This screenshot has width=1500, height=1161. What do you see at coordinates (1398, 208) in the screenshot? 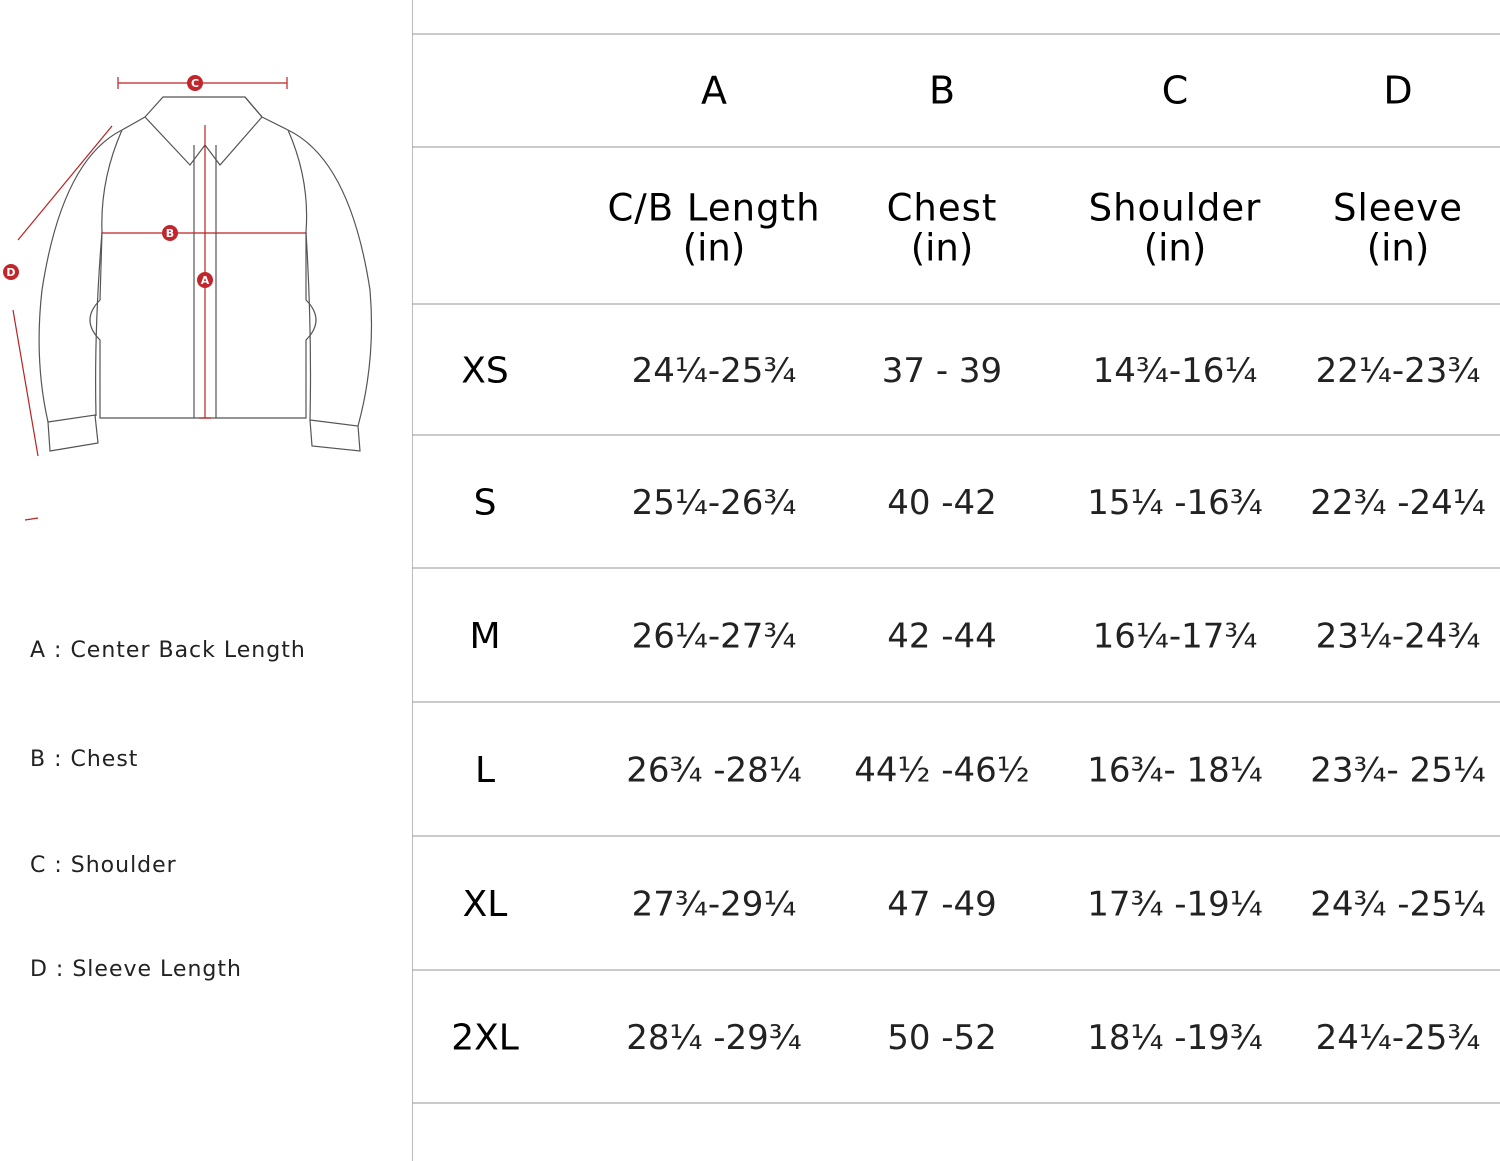
I see `column-label: Sleeve` at bounding box center [1398, 208].